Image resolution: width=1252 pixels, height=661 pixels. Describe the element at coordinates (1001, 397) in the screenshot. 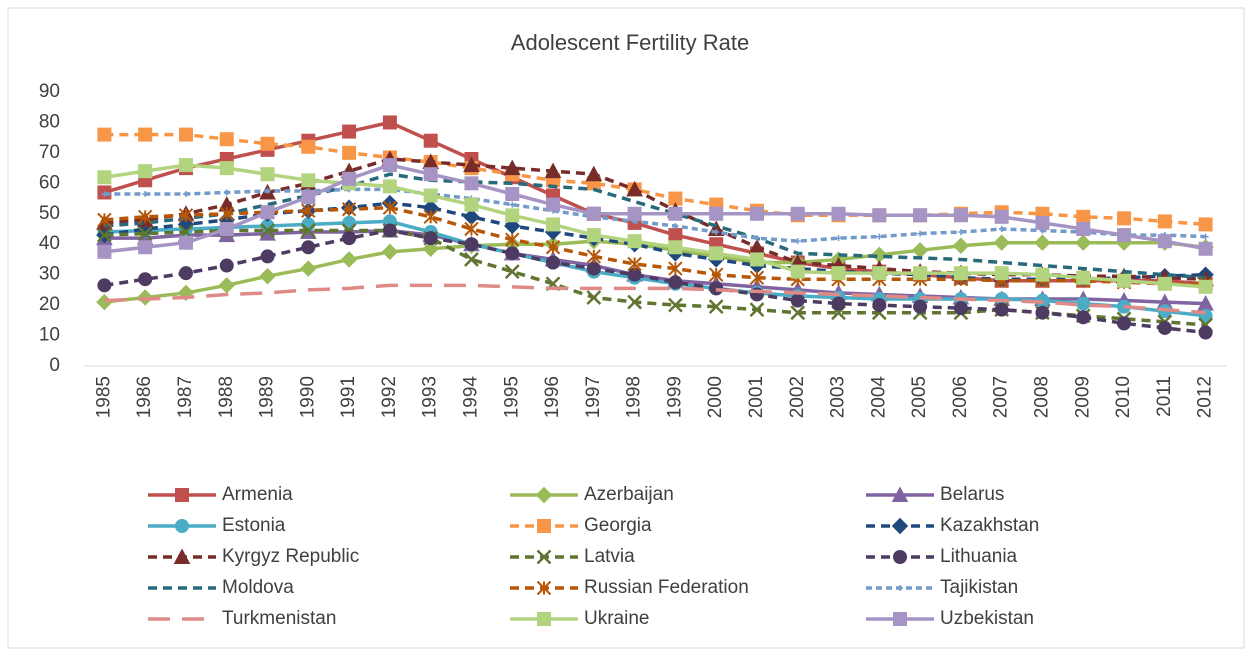

I see `x-tick-label: 2007` at that location.